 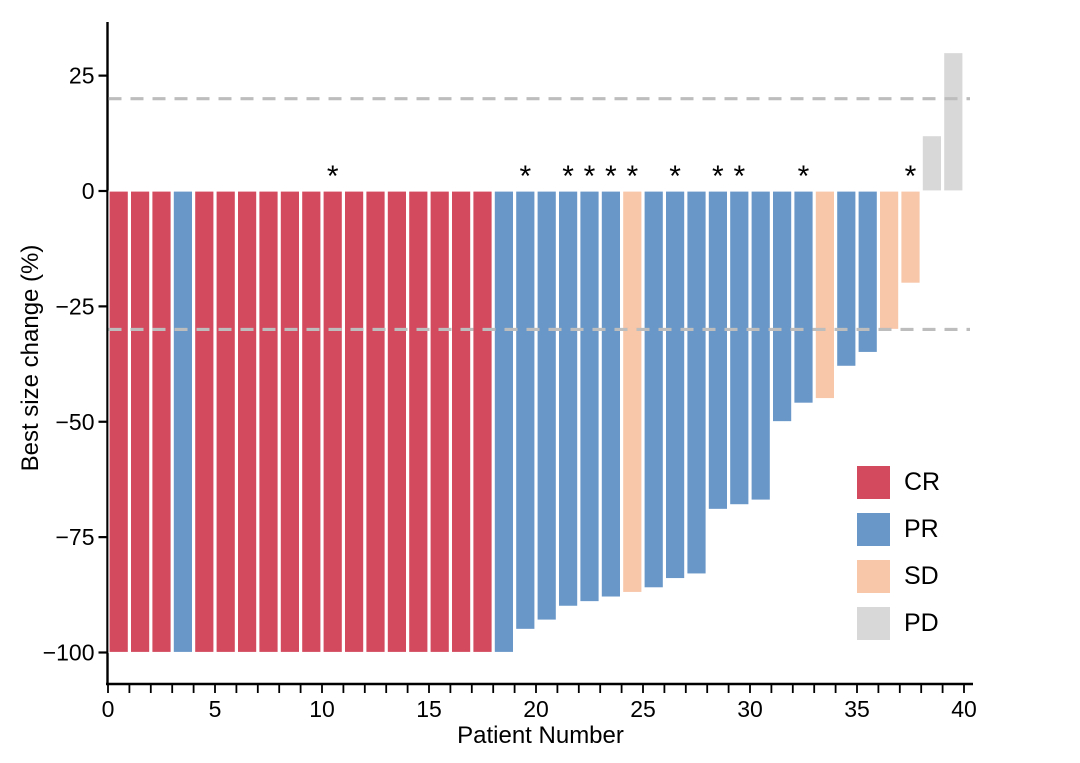 I want to click on x-tick-label-40: 40, so click(x=964, y=709).